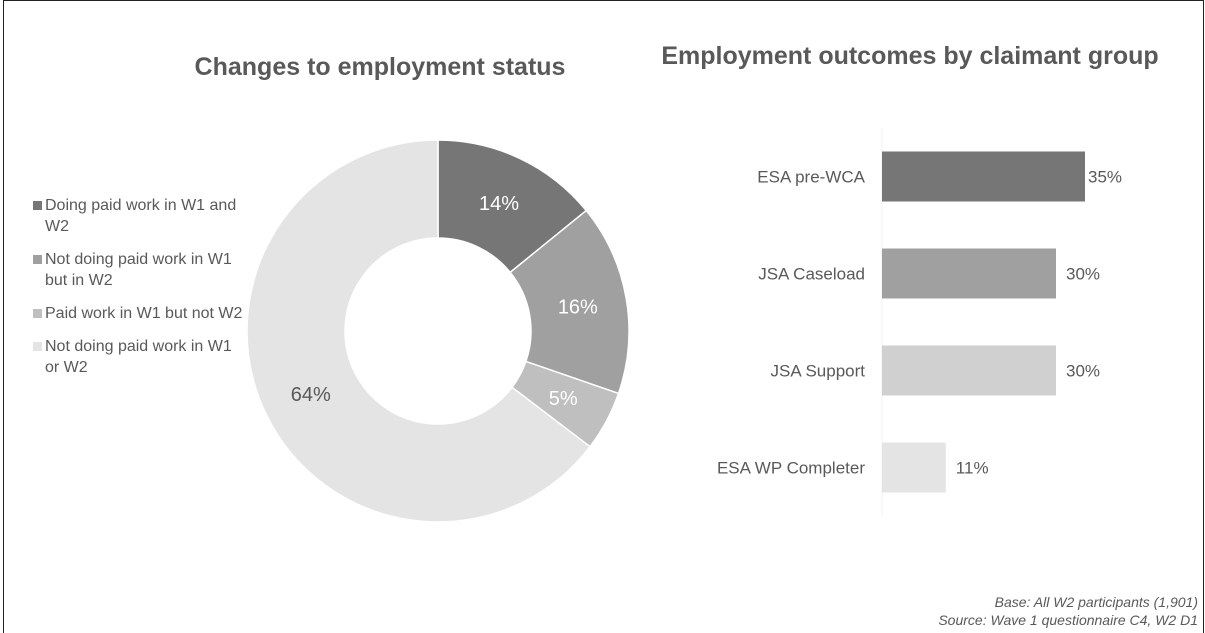 The image size is (1205, 633). I want to click on legend-item-no-work: Not doing paid work in W1 or W2, so click(138, 357).